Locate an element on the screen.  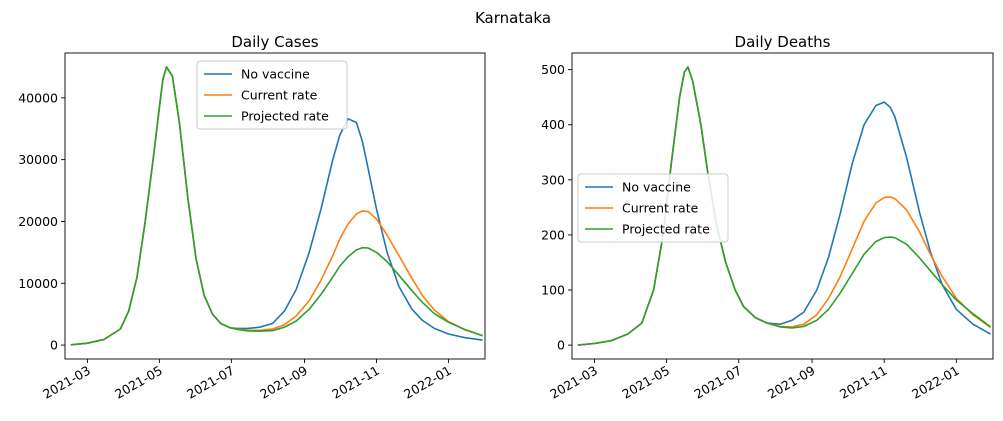
y-tick-label: 400 is located at coordinates (553, 124).